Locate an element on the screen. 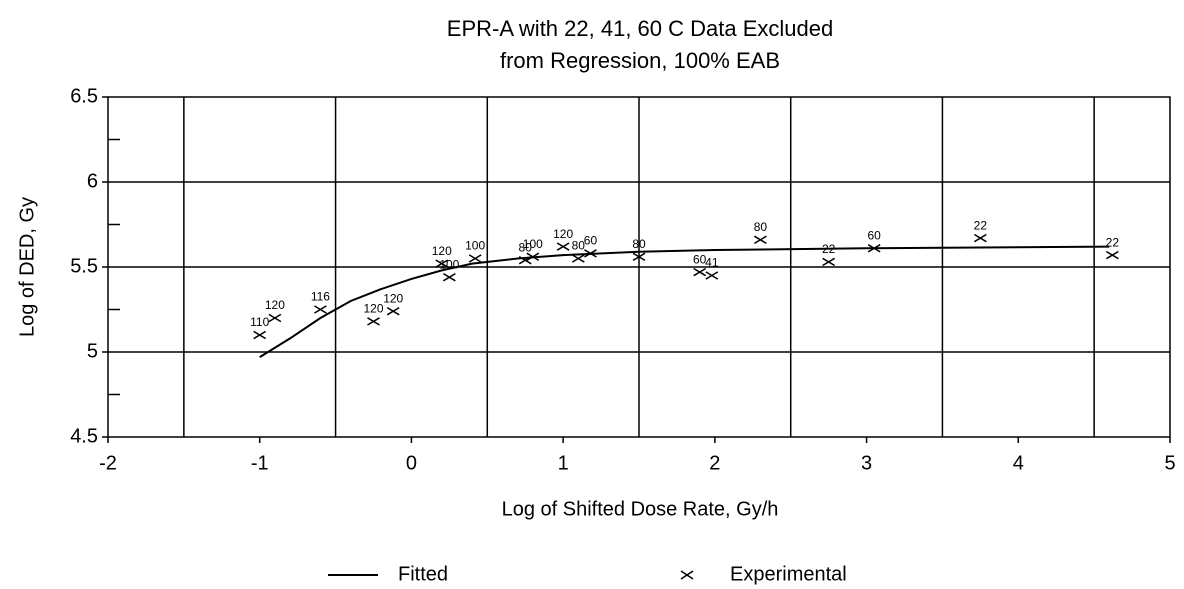 The height and width of the screenshot is (589, 1184). data-label: 116 is located at coordinates (320, 297).